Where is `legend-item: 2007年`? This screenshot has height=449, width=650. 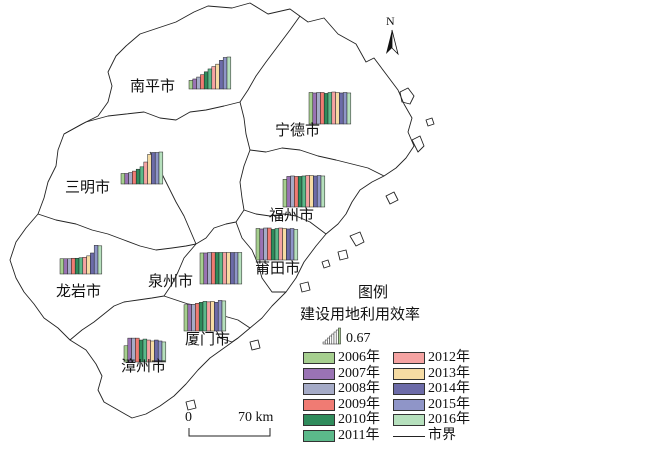
legend-item: 2007年 is located at coordinates (341, 374).